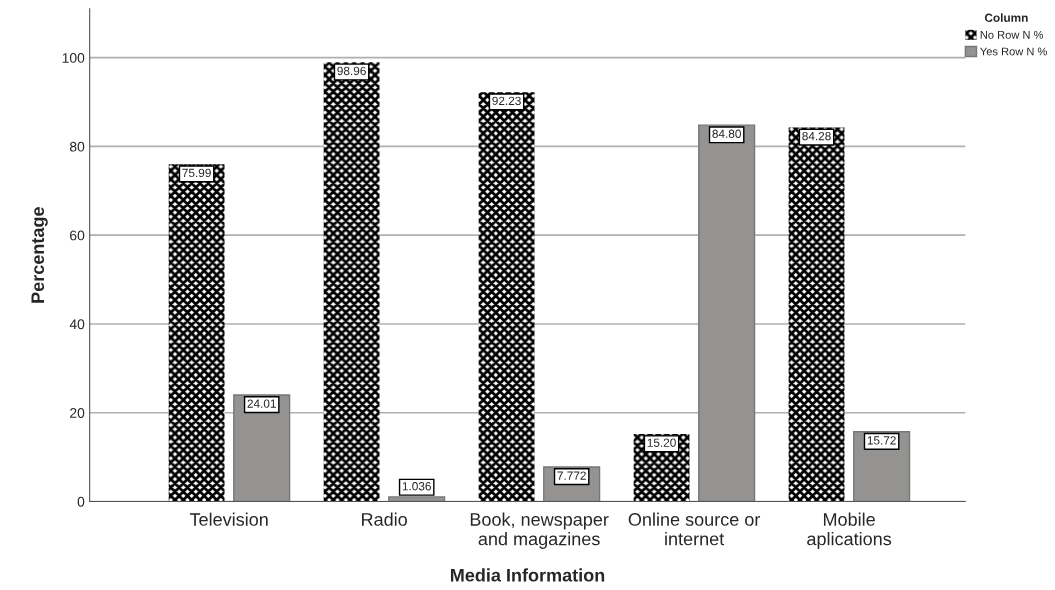  I want to click on data-label: 24.01, so click(261, 403).